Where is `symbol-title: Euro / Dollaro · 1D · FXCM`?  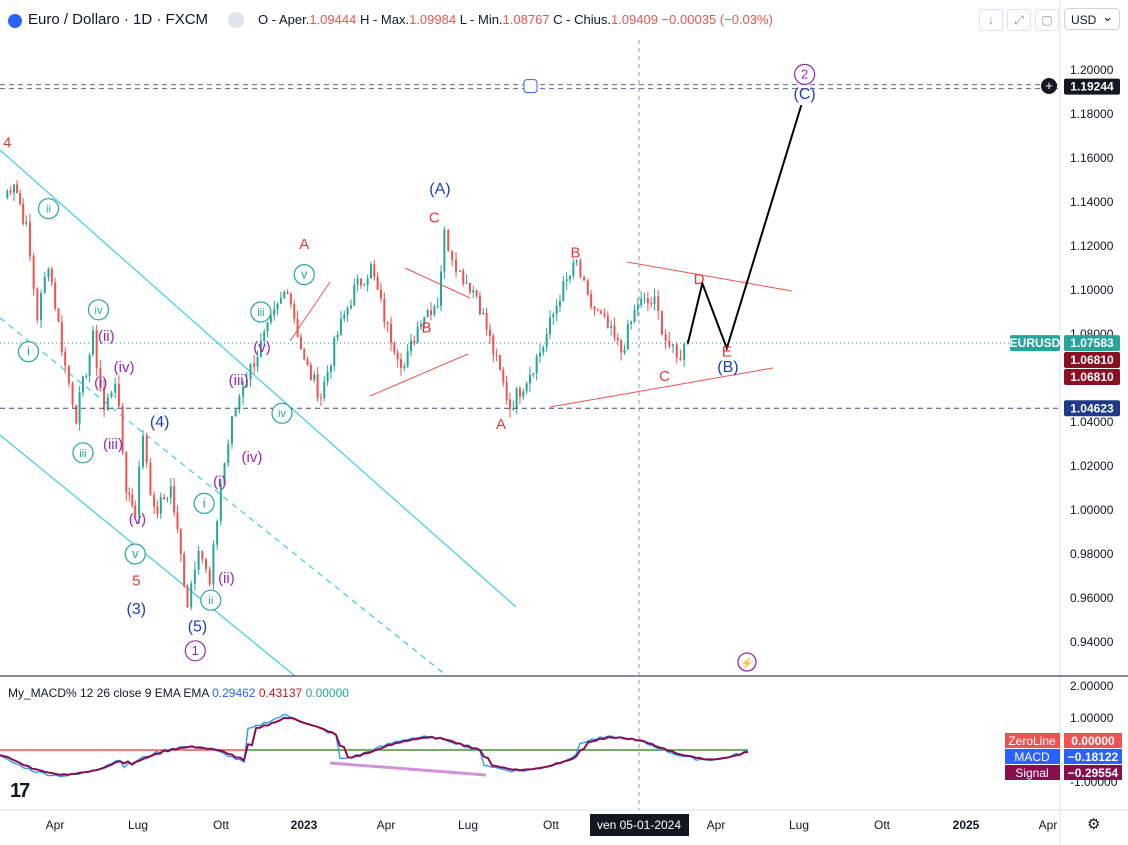 symbol-title: Euro / Dollaro · 1D · FXCM is located at coordinates (118, 19).